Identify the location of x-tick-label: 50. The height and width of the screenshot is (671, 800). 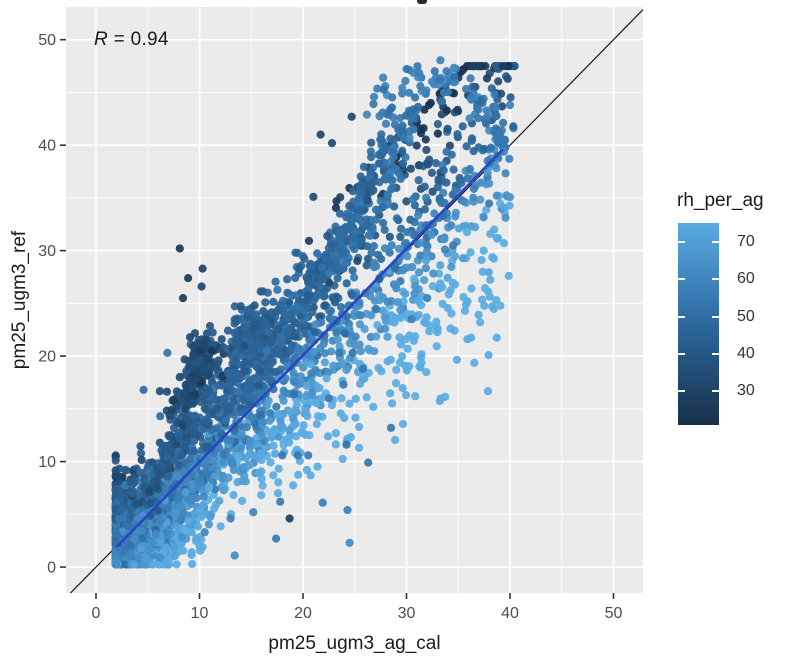
(614, 613).